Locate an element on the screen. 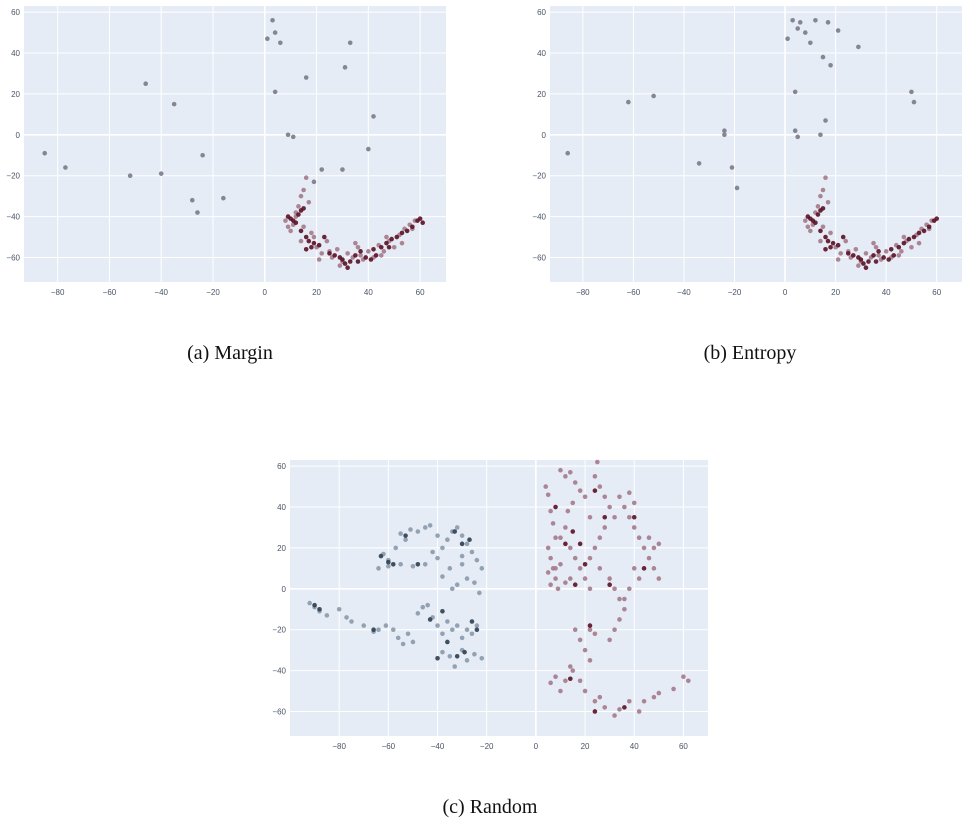 The width and height of the screenshot is (964, 825). x-tick-label: −40 is located at coordinates (684, 292).